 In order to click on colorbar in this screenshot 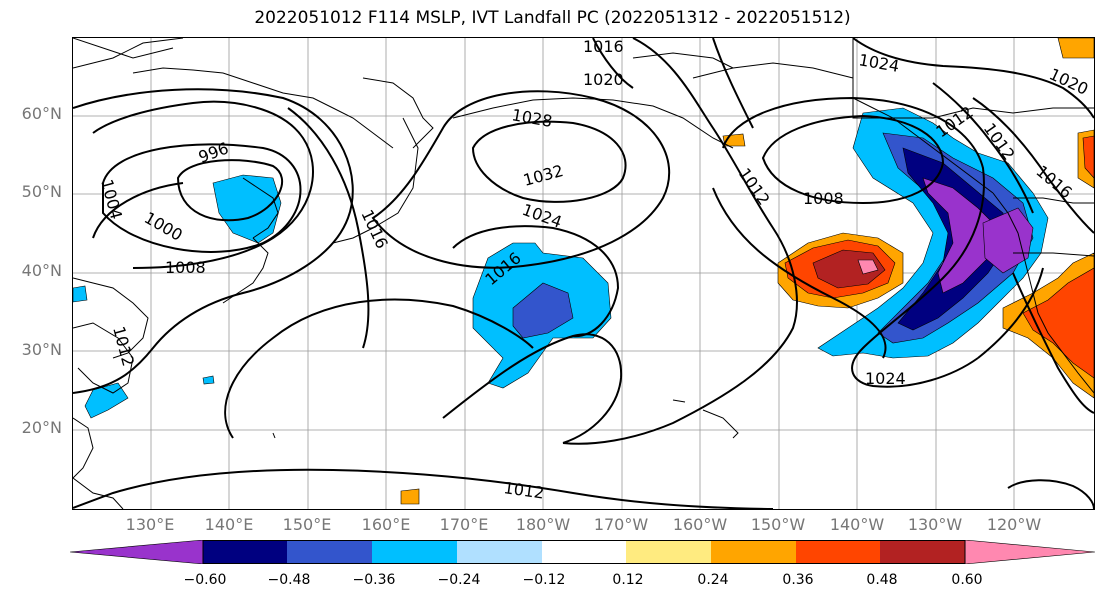, I will do `click(582, 552)`.